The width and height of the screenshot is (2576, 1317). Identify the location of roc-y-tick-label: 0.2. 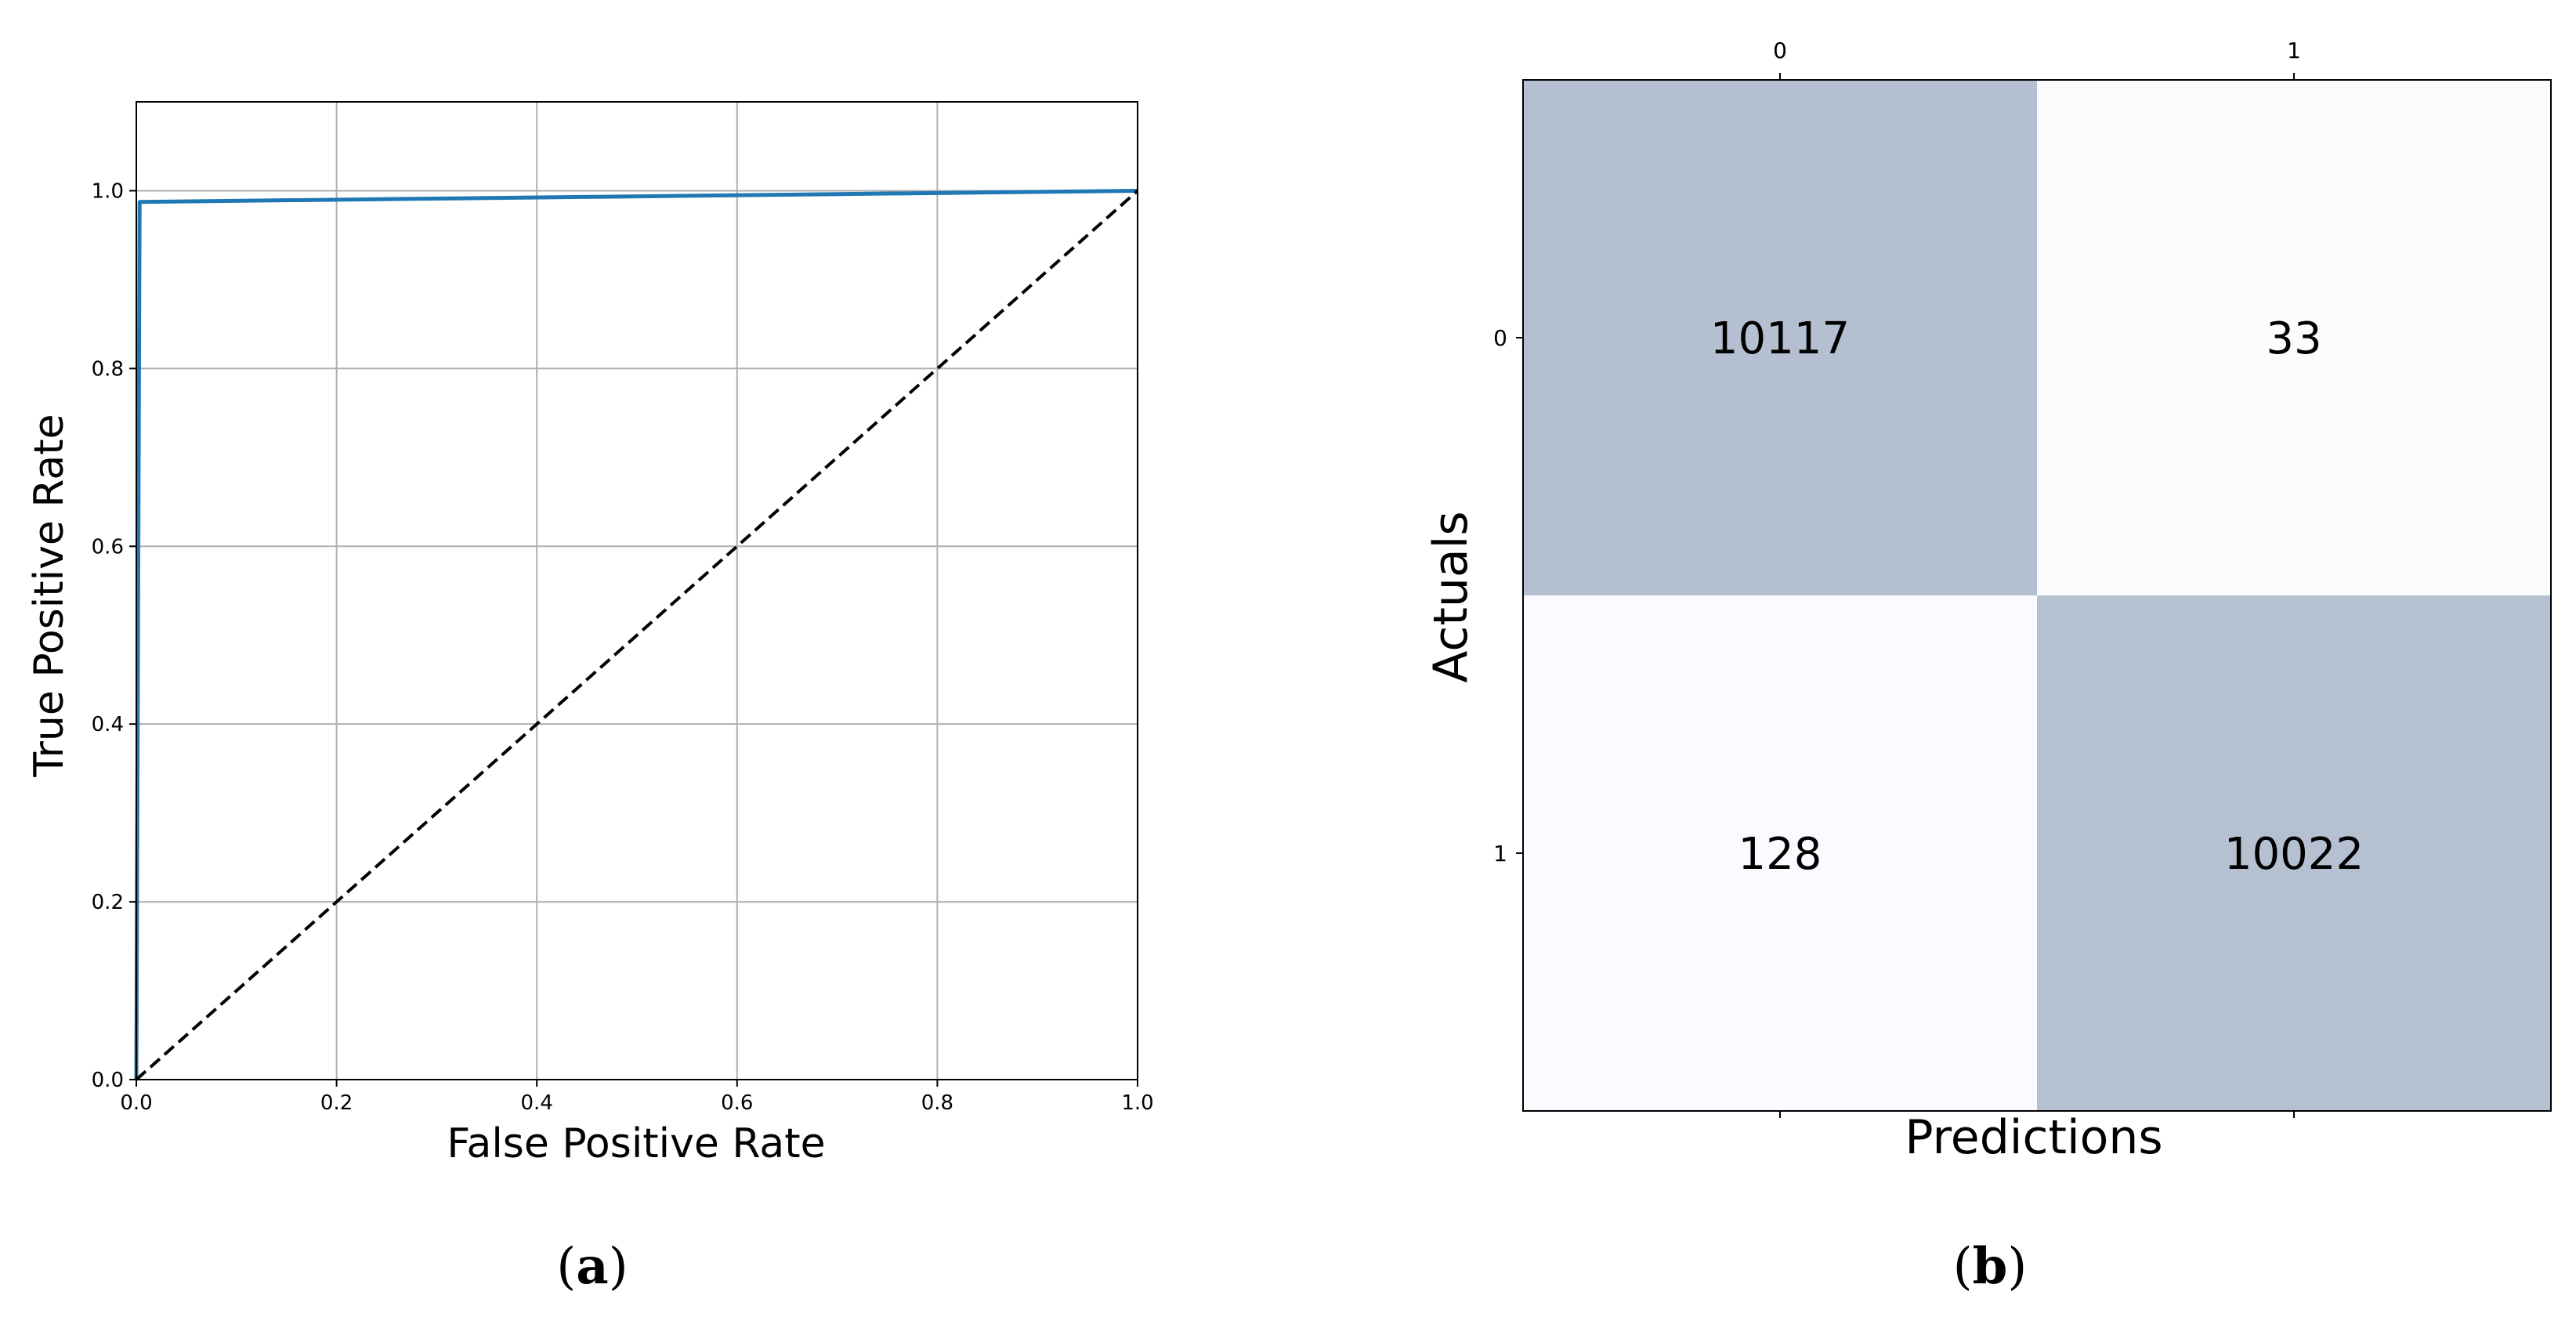
(108, 902).